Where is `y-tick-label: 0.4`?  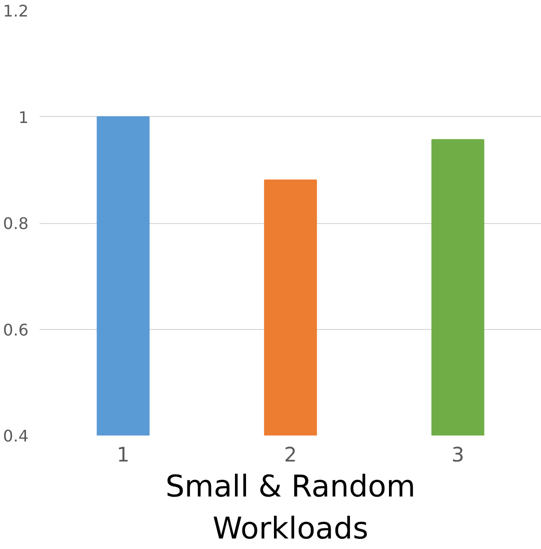
y-tick-label: 0.4 is located at coordinates (16, 436).